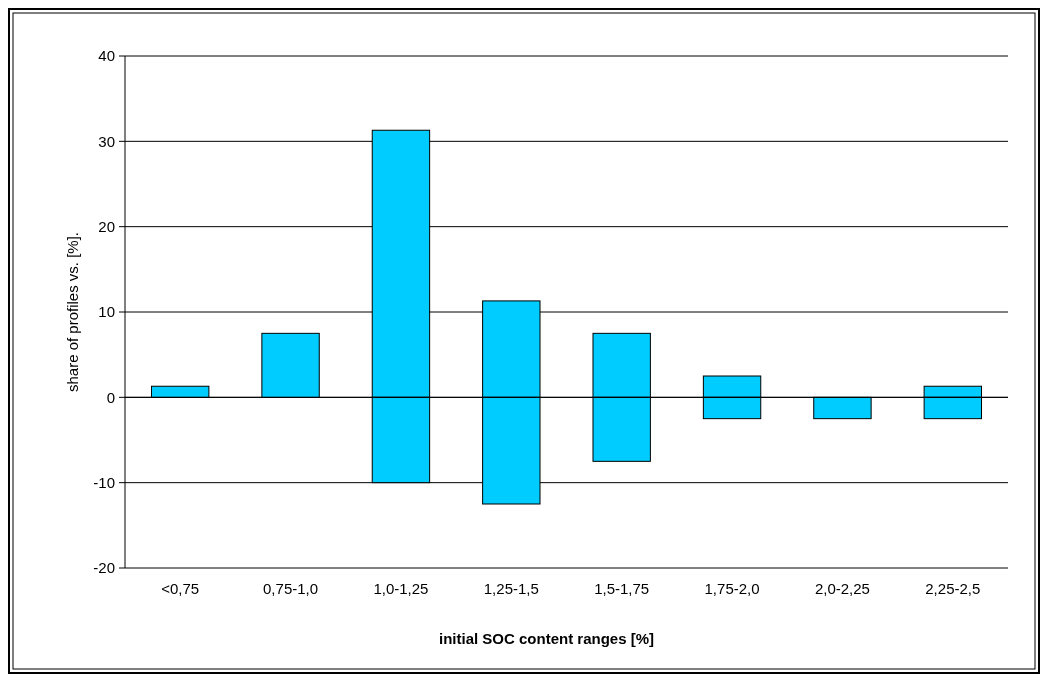  I want to click on y-tick-label: 10, so click(106, 312).